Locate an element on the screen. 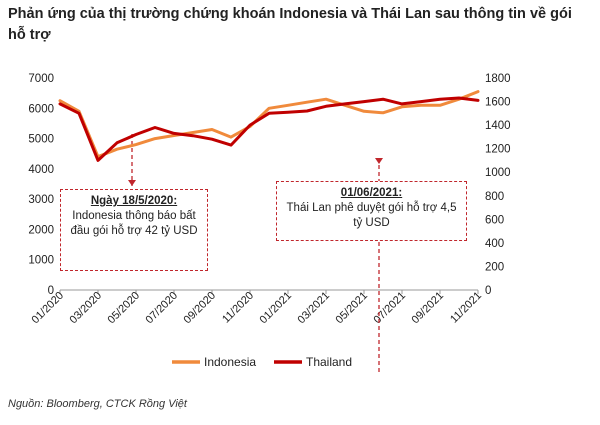 The image size is (600, 425). series-line-indonesia is located at coordinates (269, 124).